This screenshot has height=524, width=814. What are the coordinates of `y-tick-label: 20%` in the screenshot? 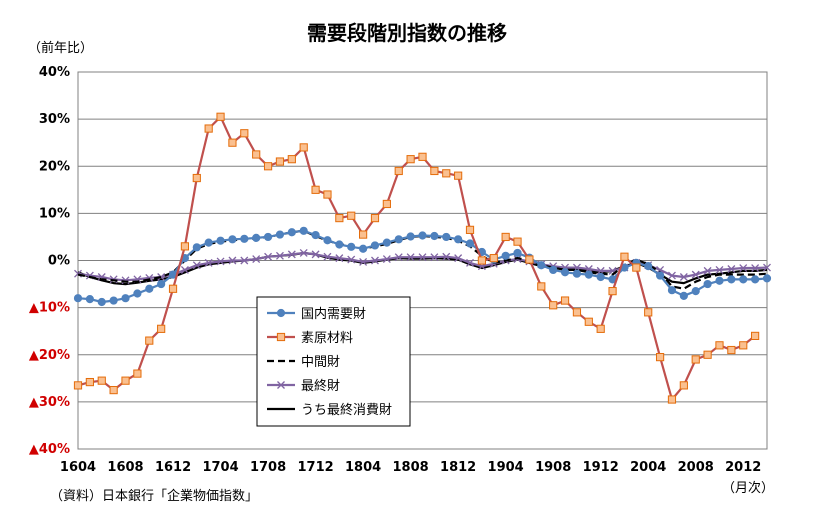 It's located at (54, 166).